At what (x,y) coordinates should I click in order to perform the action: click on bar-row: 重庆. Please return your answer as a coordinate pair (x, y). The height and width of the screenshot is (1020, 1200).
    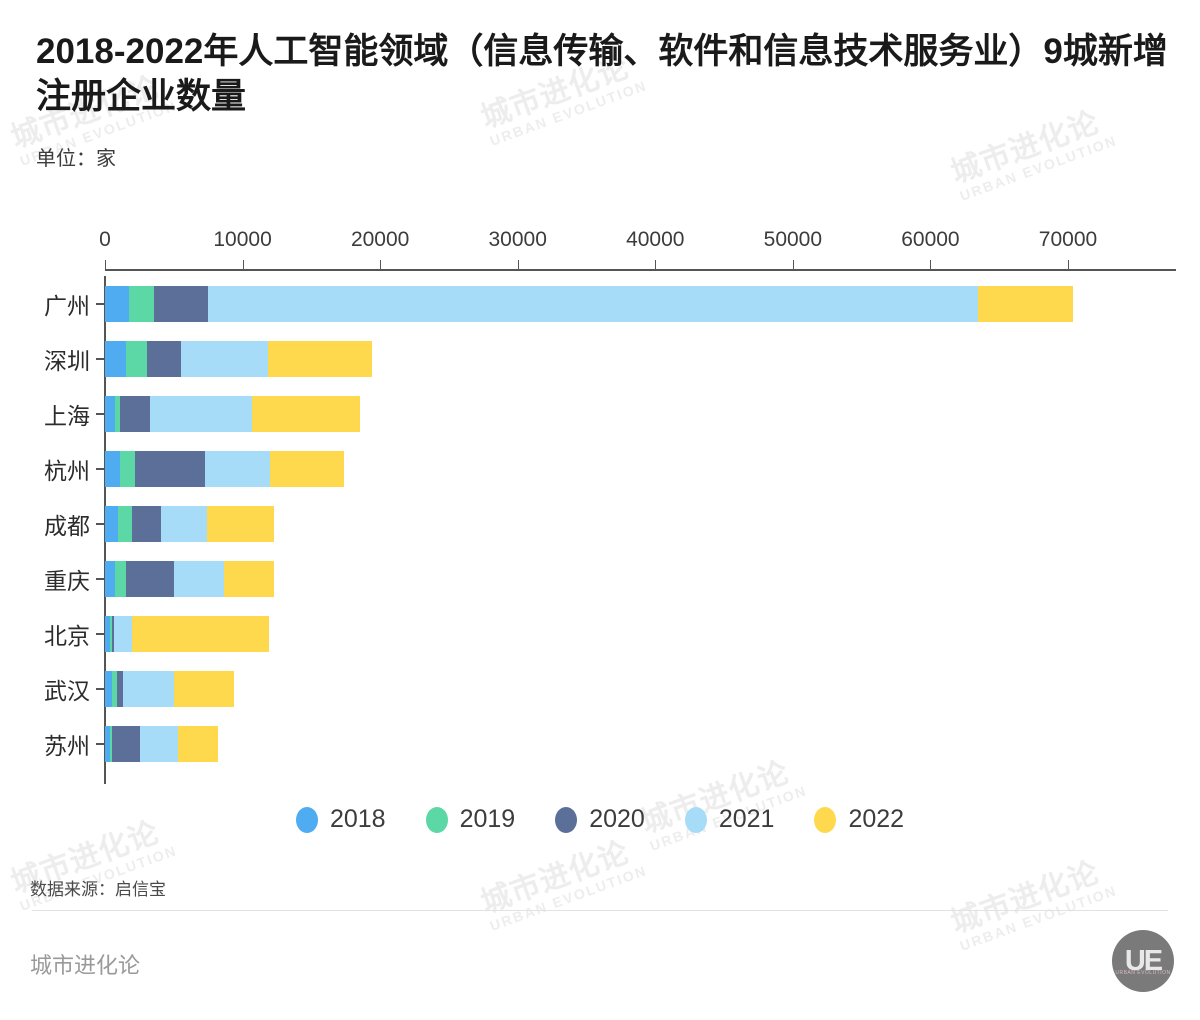
    Looking at the image, I should click on (600, 578).